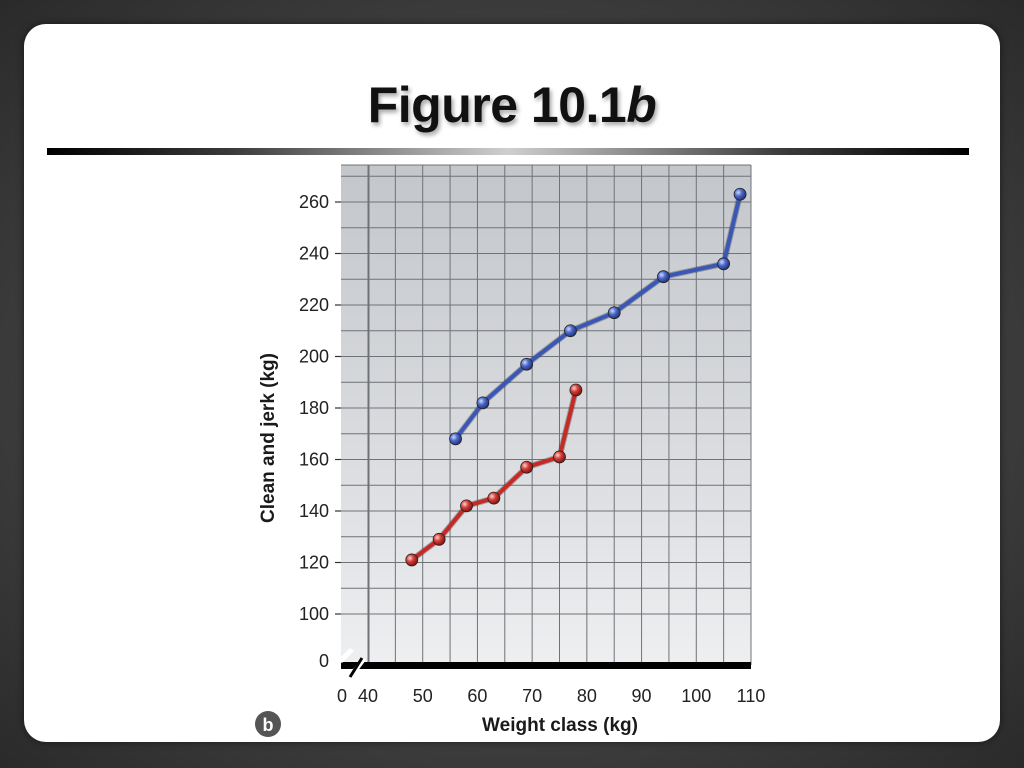 The width and height of the screenshot is (1024, 768). I want to click on y-axis-break-mark, so click(346, 655).